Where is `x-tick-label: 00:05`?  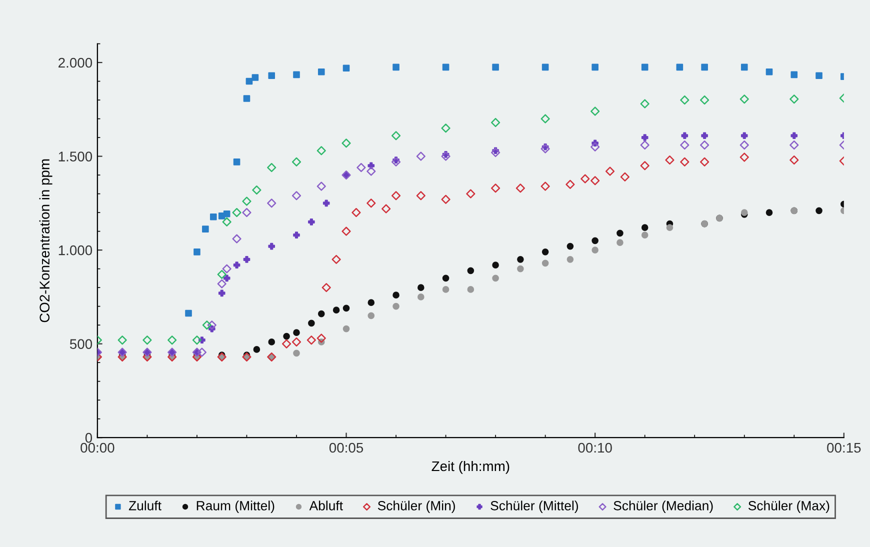 x-tick-label: 00:05 is located at coordinates (346, 447).